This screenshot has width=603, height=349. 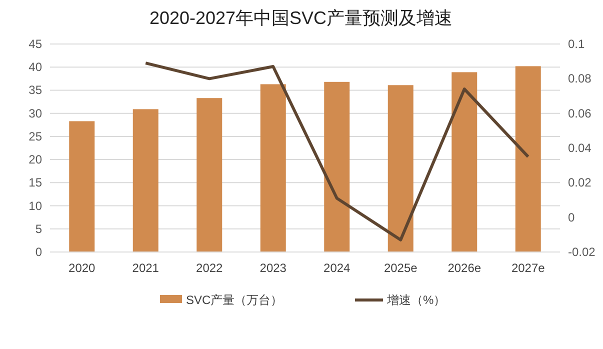 What do you see at coordinates (35, 205) in the screenshot?
I see `y-tick-label: 10` at bounding box center [35, 205].